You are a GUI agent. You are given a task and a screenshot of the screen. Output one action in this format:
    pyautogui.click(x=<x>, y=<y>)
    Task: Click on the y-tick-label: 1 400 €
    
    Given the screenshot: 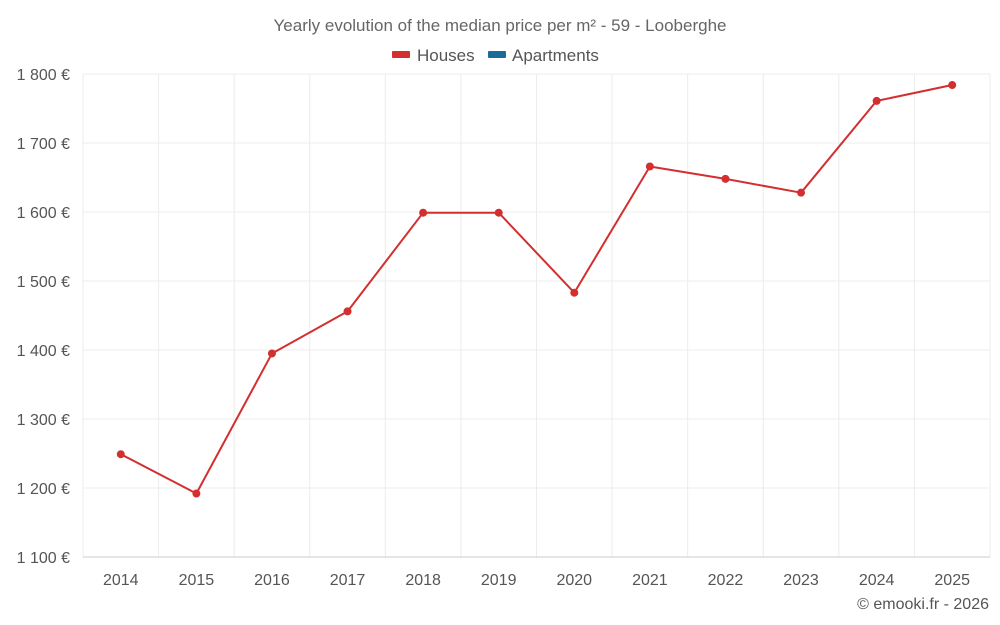 What is the action you would take?
    pyautogui.click(x=43, y=351)
    